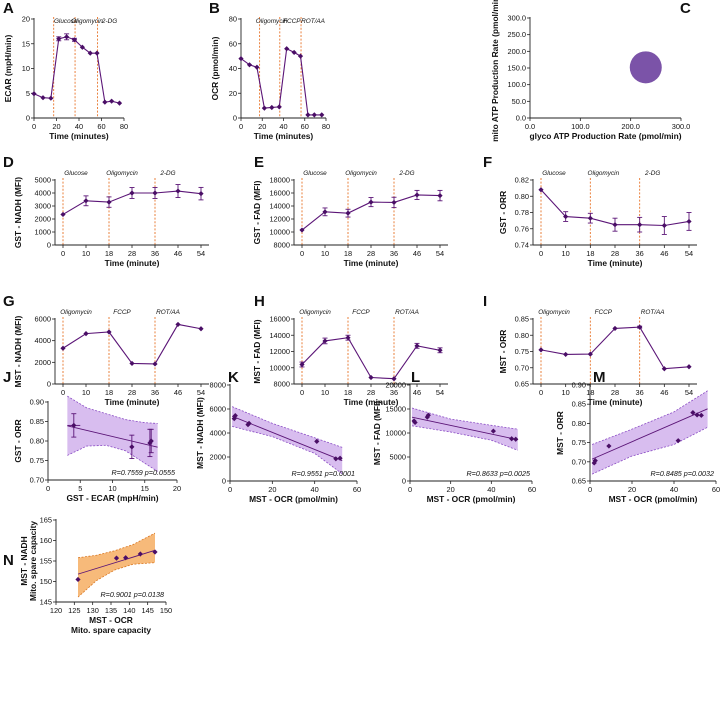  What do you see at coordinates (129, 610) in the screenshot?
I see `x-tick-label: 140` at bounding box center [129, 610].